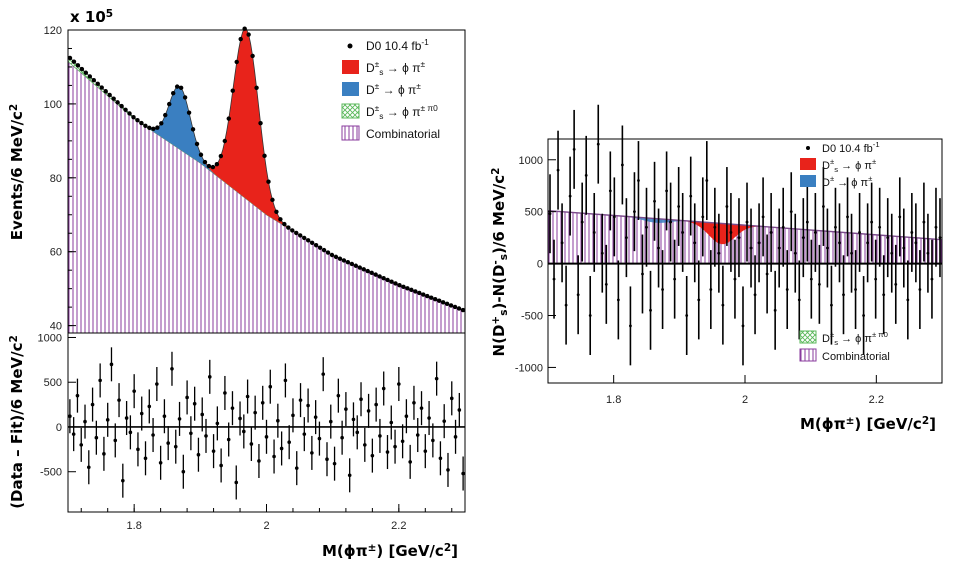  I want to click on legend-data-label: D0 10.4 fb-1, so click(397, 45).